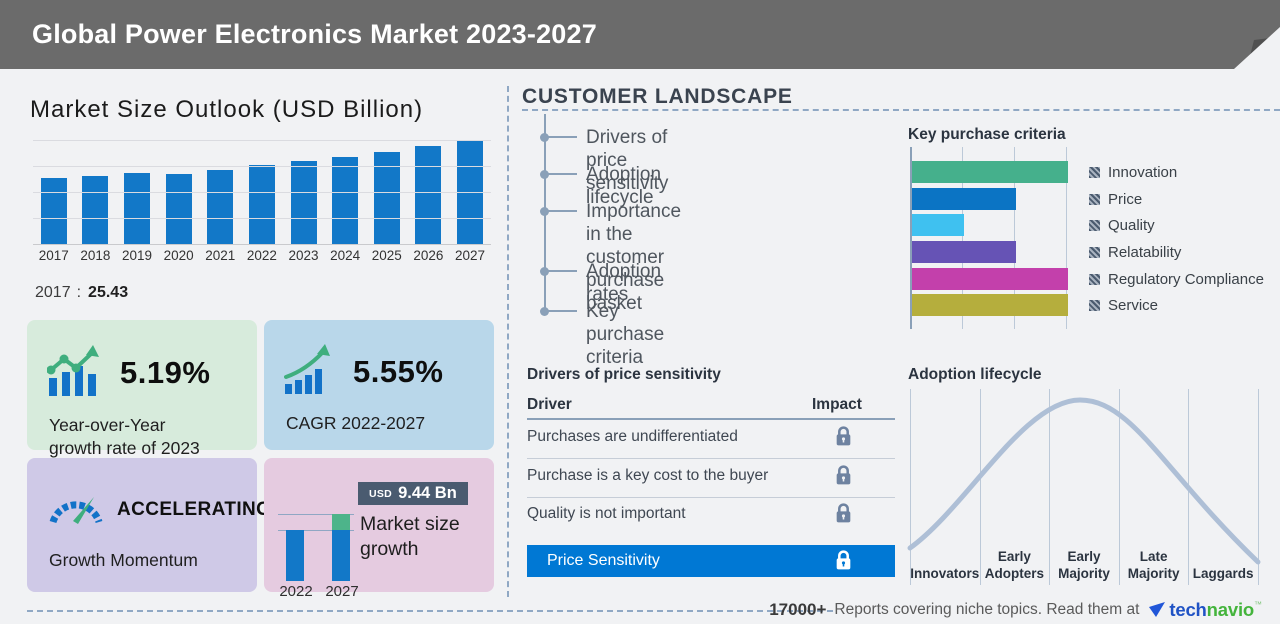 The width and height of the screenshot is (1280, 624). Describe the element at coordinates (627, 160) in the screenshot. I see `landscape-item-label: Drivers of price sensitivity` at that location.